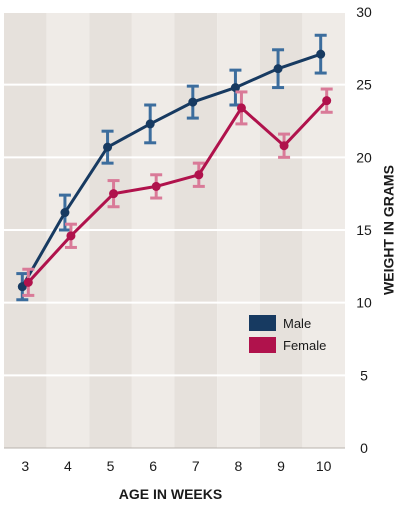  I want to click on x-tick-label: 8, so click(239, 466).